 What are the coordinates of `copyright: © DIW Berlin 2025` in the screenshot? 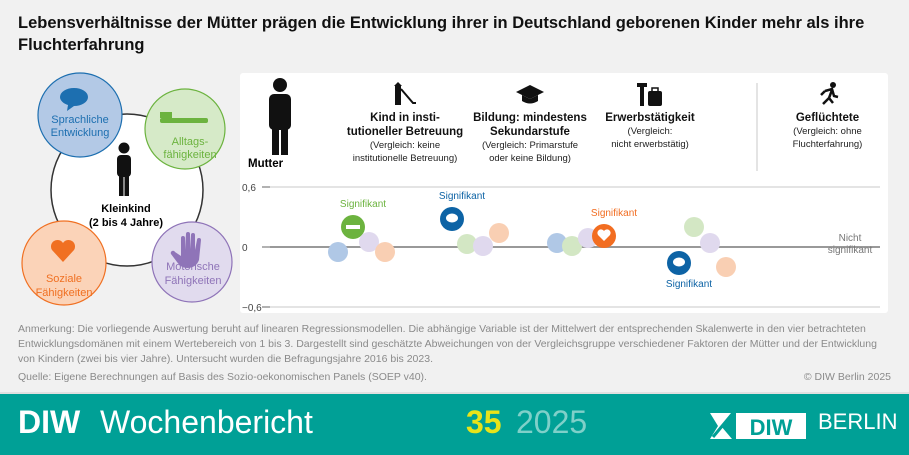 It's located at (847, 377).